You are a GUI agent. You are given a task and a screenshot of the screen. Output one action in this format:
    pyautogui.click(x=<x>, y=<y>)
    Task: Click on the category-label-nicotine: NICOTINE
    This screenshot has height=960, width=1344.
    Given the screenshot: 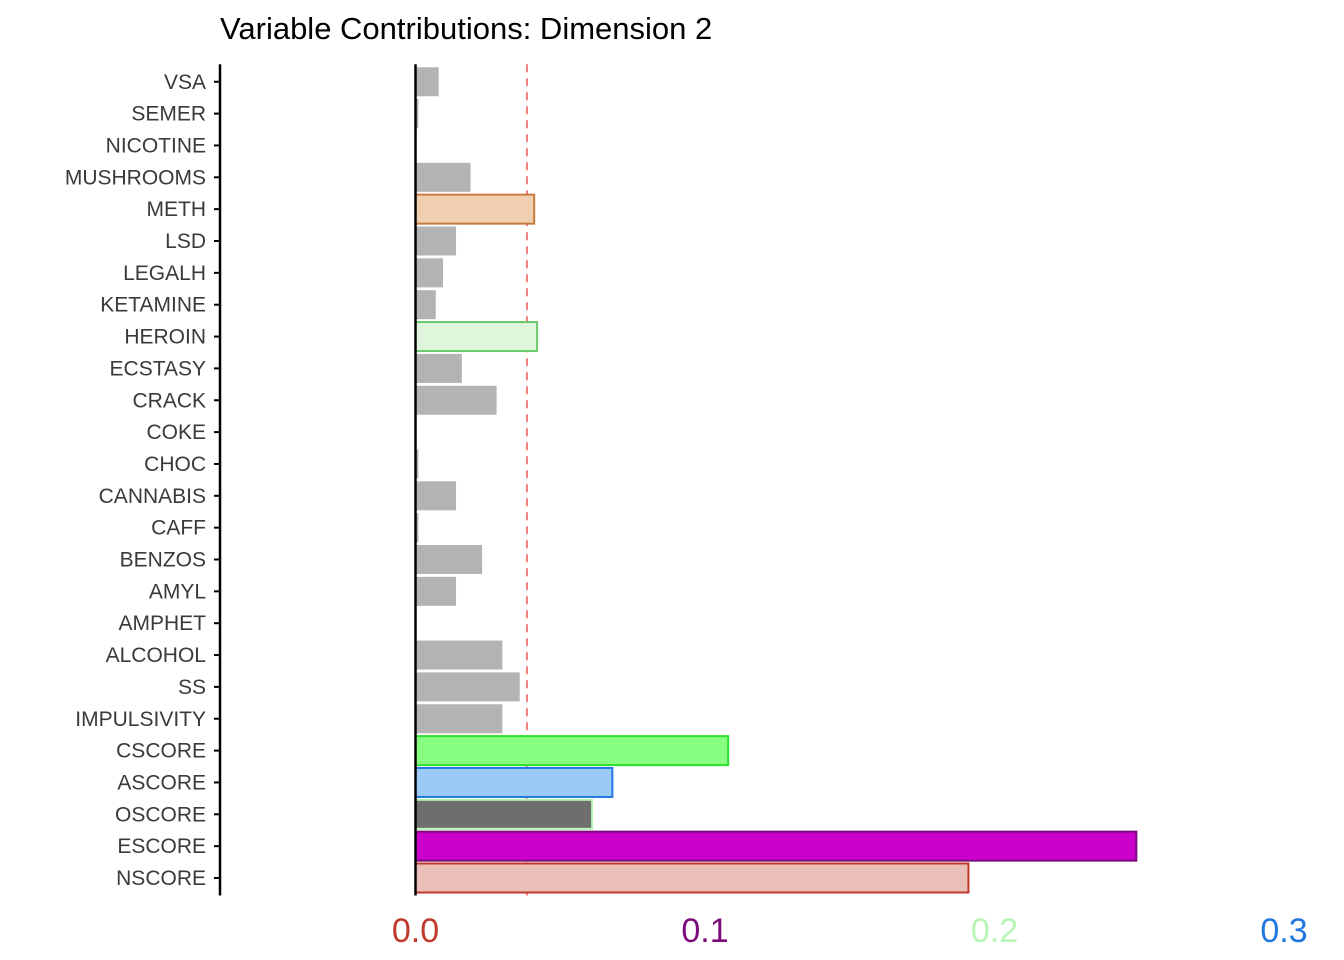 What is the action you would take?
    pyautogui.click(x=156, y=145)
    